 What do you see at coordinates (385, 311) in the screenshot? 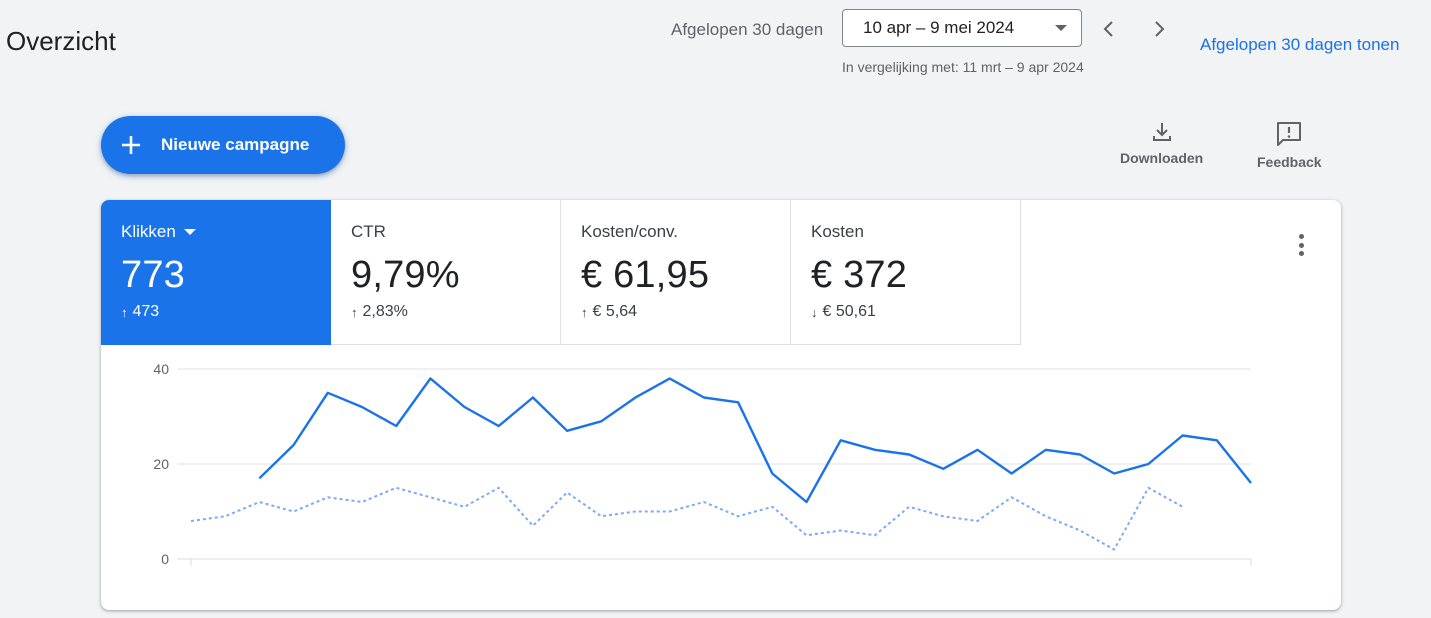
I see `metric-change-value: 2,83%` at bounding box center [385, 311].